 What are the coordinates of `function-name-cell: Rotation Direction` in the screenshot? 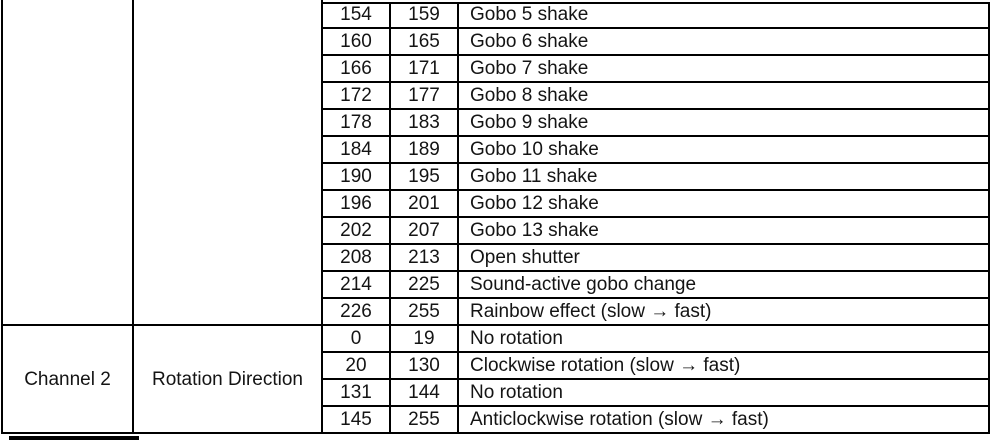 It's located at (227, 379).